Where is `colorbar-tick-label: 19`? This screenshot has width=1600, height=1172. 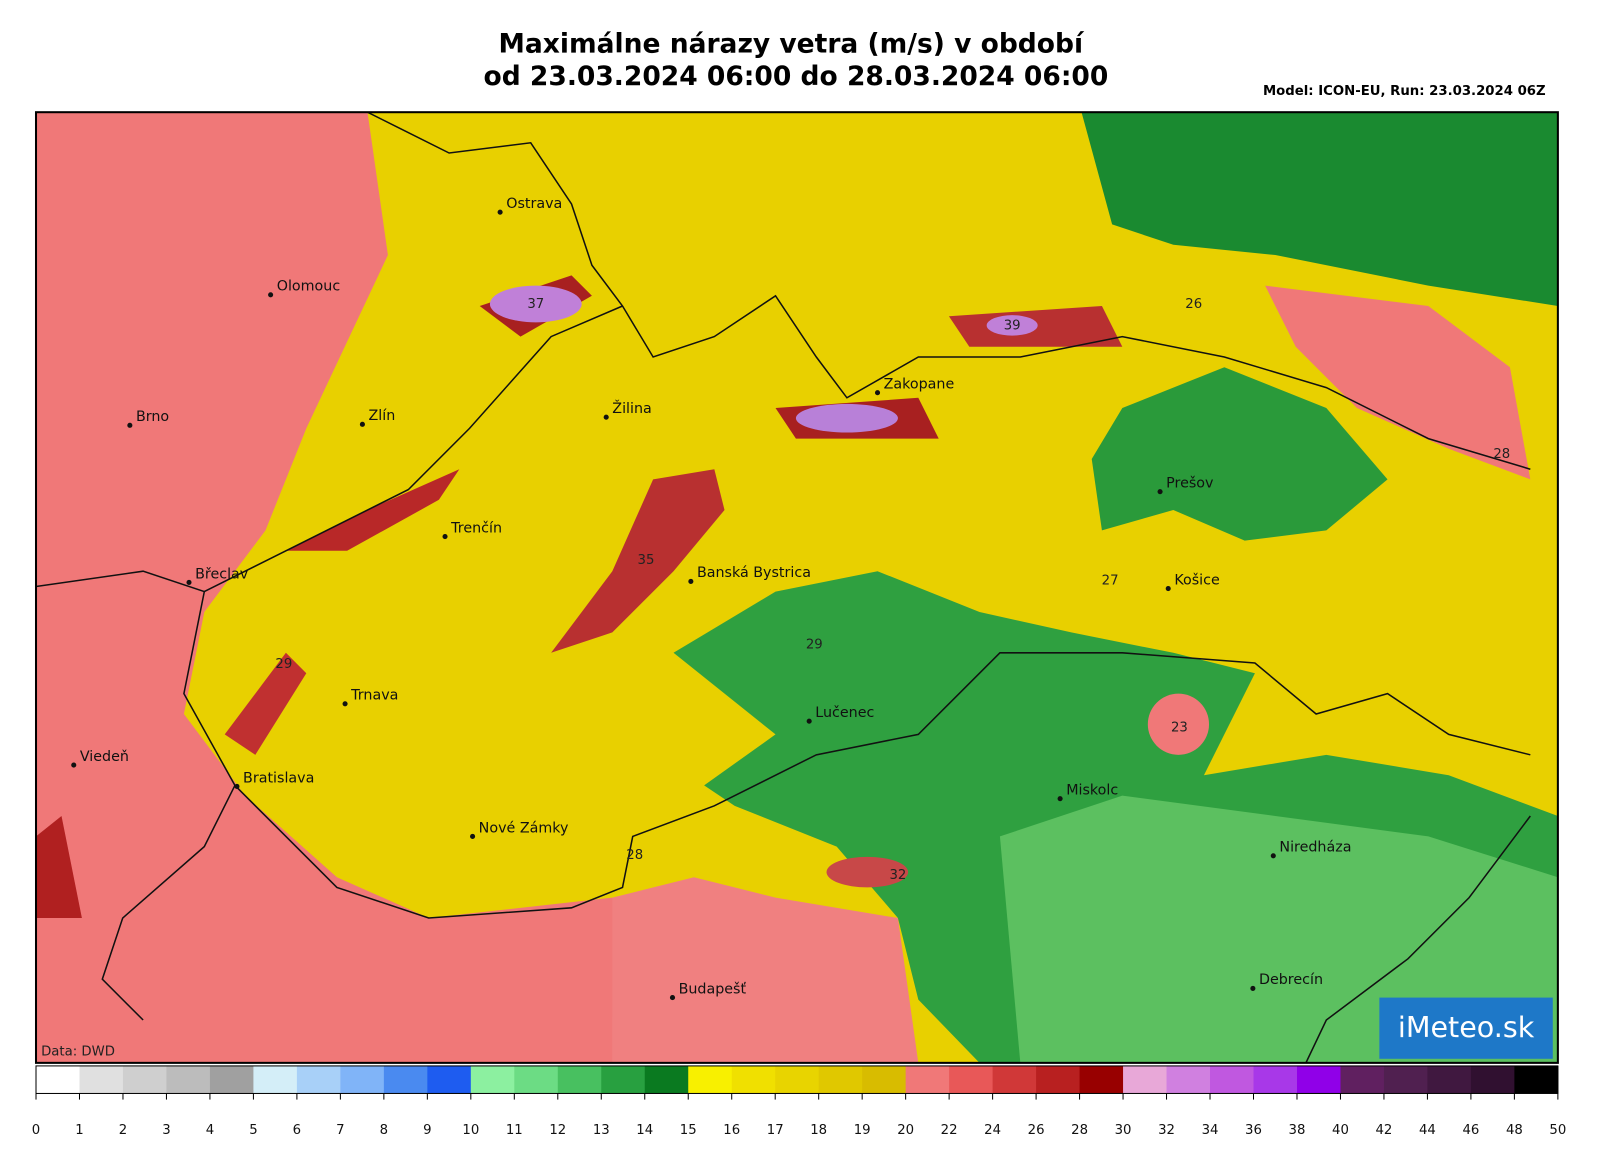
colorbar-tick-label: 19 is located at coordinates (862, 1130).